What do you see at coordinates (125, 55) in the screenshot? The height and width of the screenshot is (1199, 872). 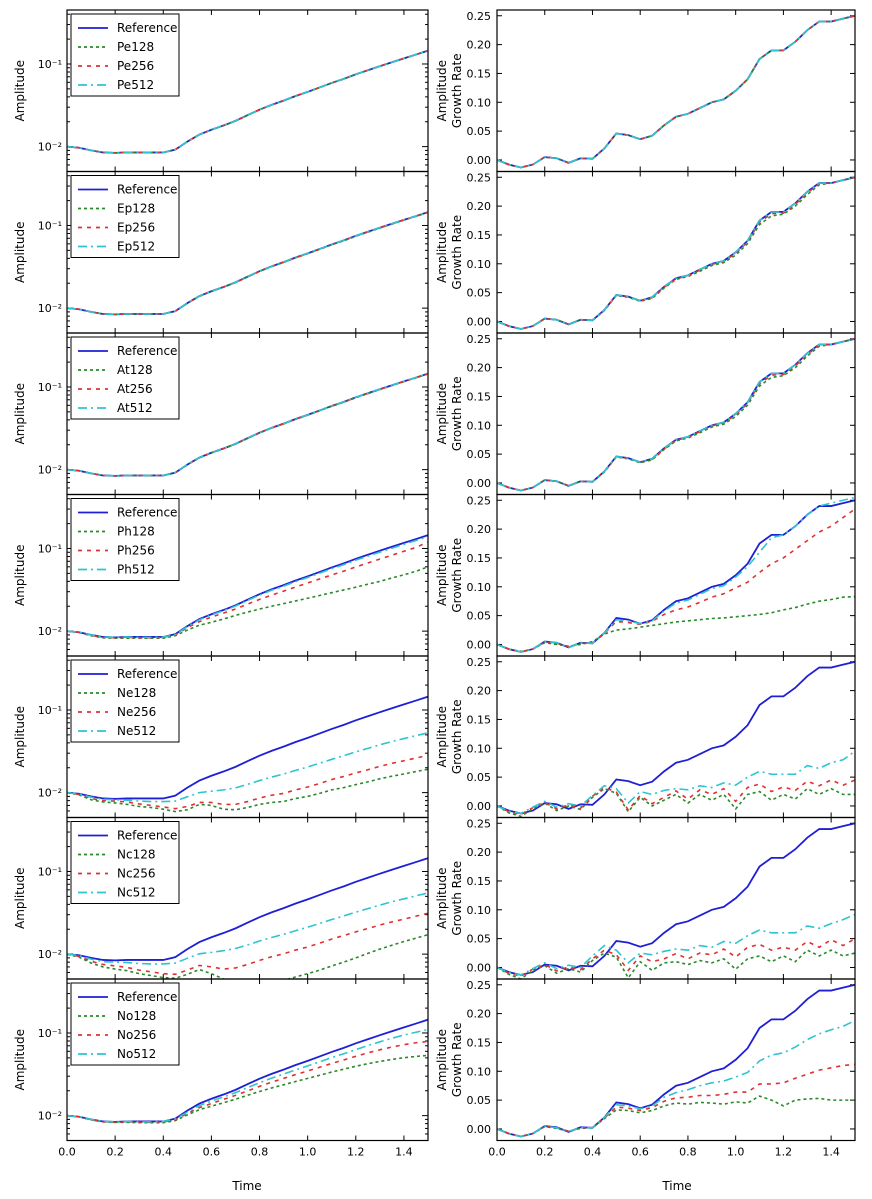 I see `legend: Reference Pe128 Pe256 Pe512` at bounding box center [125, 55].